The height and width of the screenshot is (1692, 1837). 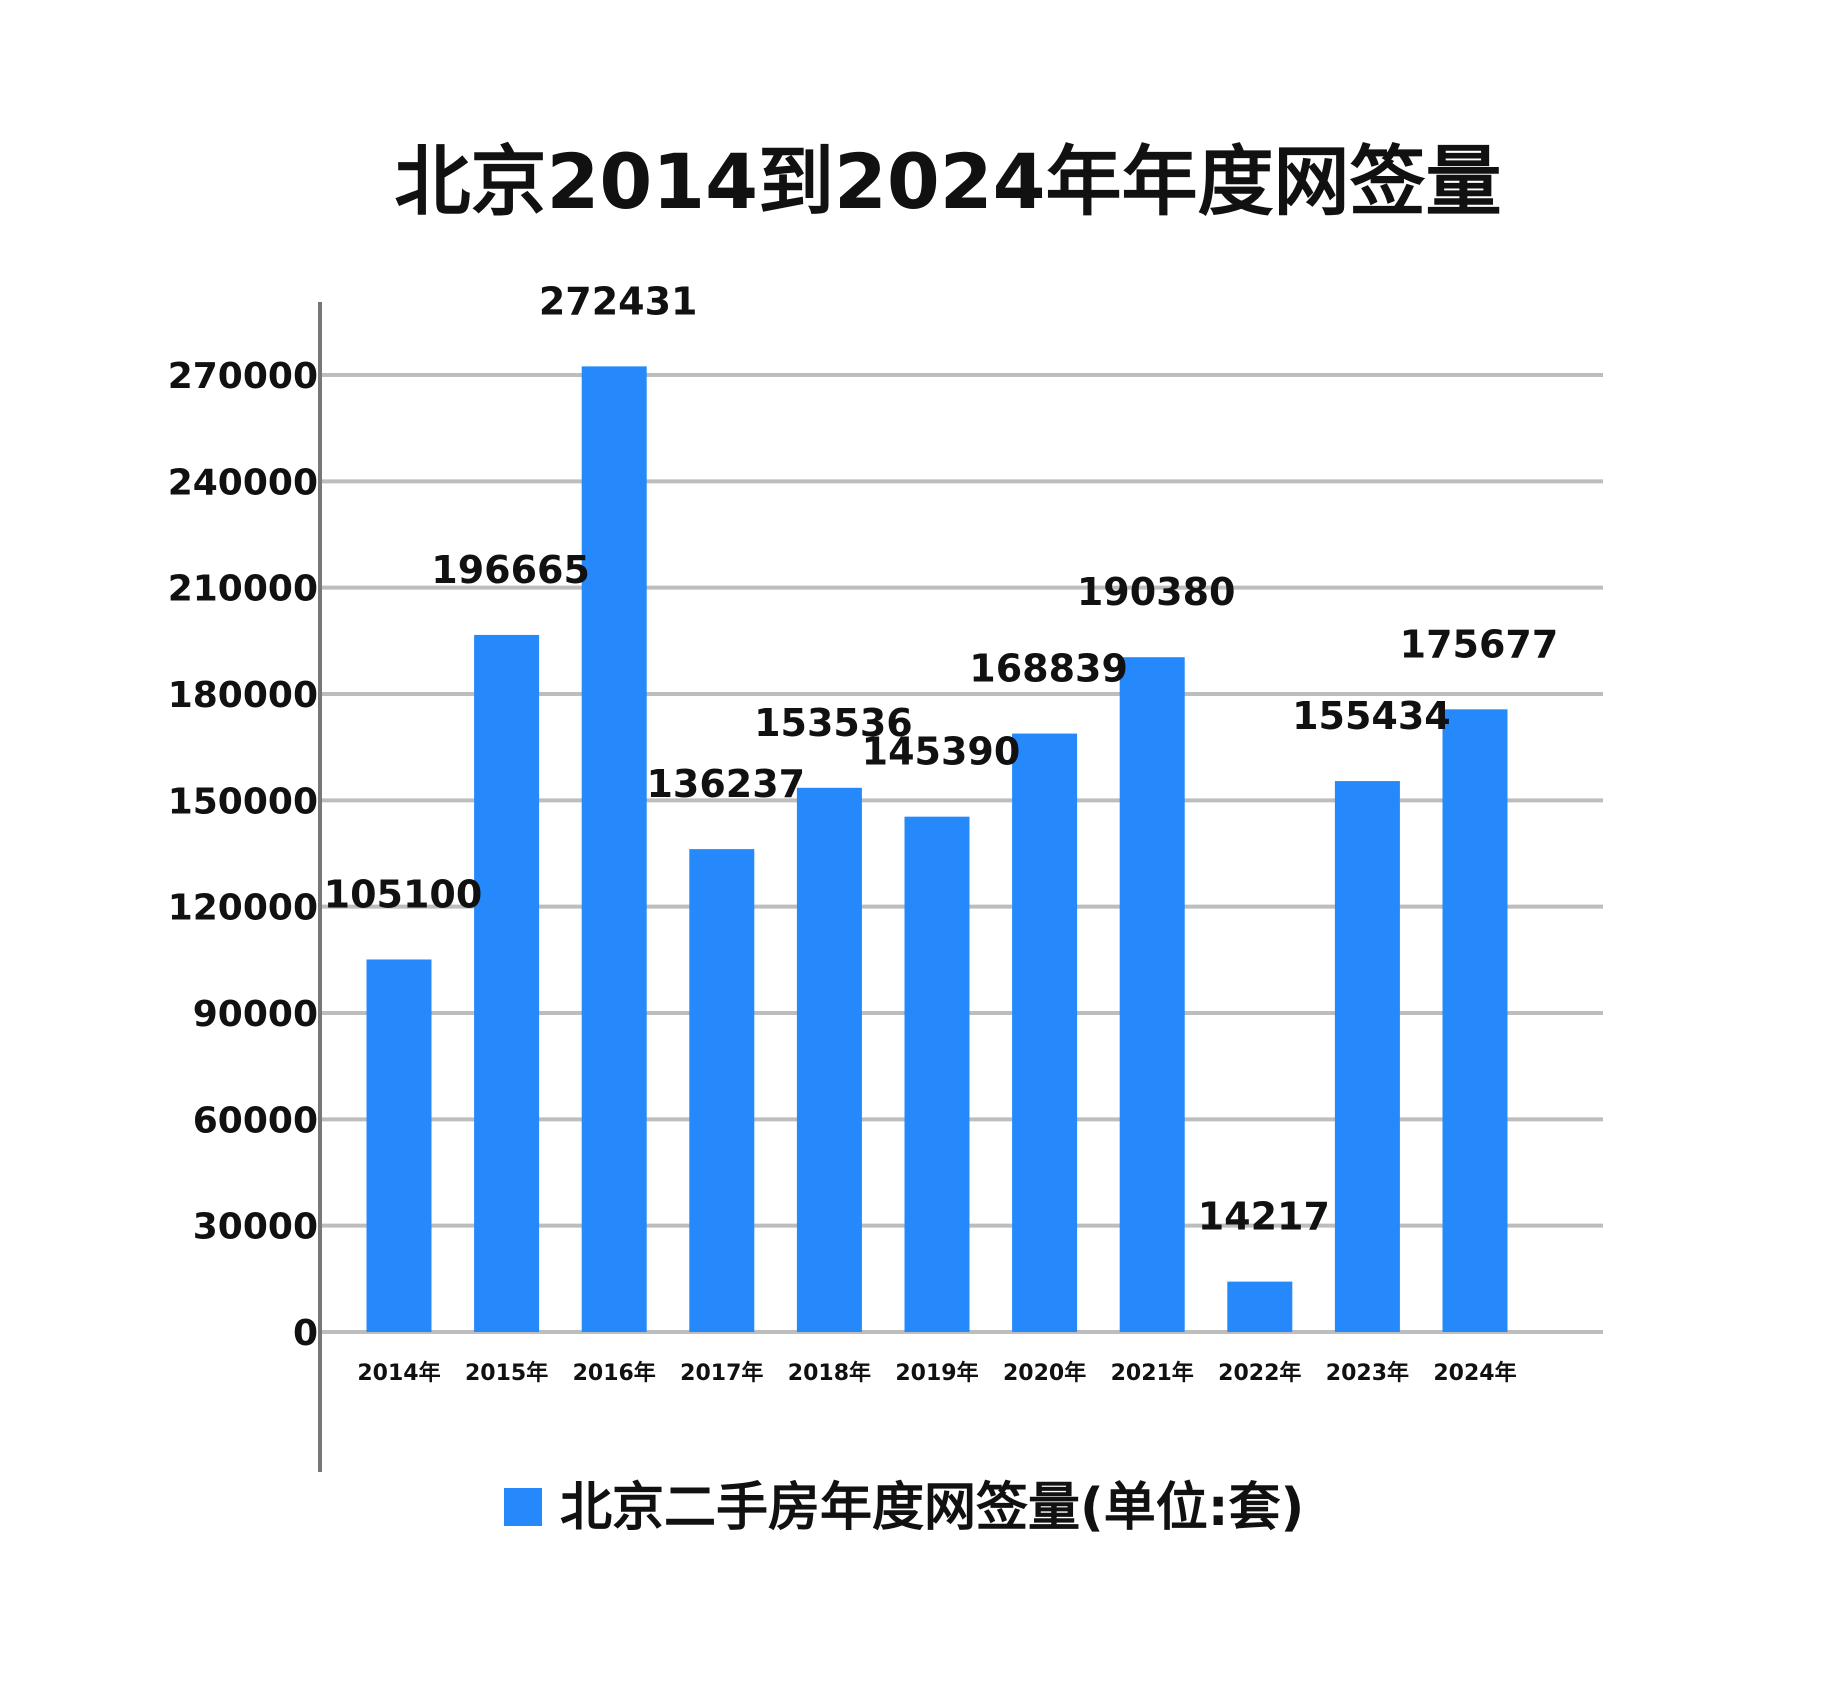 What do you see at coordinates (243, 695) in the screenshot?
I see `y-tick-label: 180000` at bounding box center [243, 695].